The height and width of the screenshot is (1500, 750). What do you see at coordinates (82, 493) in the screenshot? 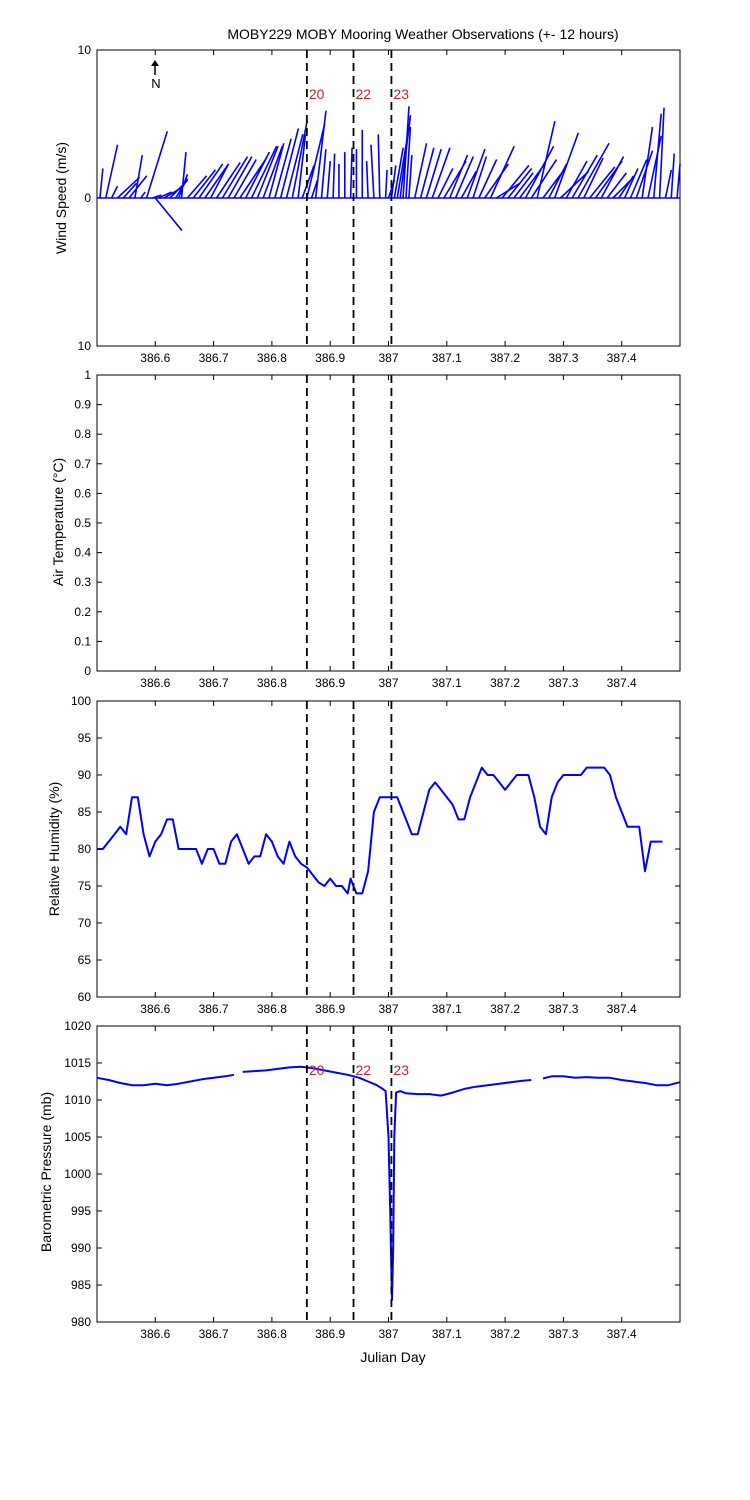
I see `y-tick-label: 0.6` at bounding box center [82, 493].